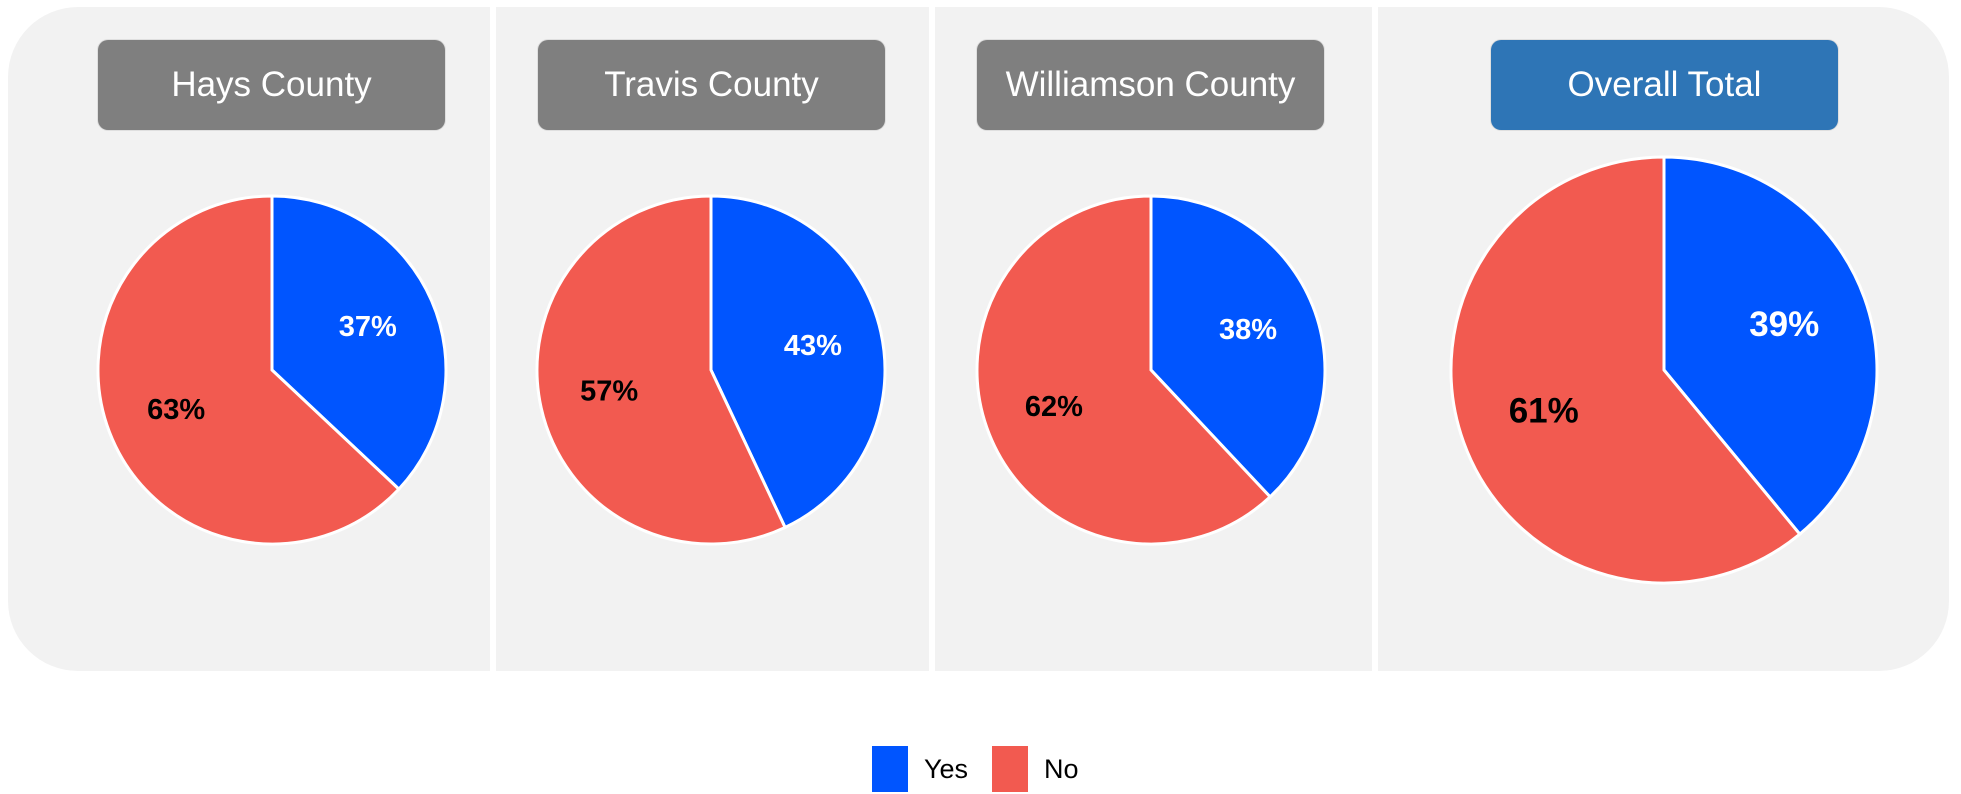 Image resolution: width=1961 pixels, height=794 pixels. Describe the element at coordinates (609, 391) in the screenshot. I see `data-label-travis-no: 57%` at that location.